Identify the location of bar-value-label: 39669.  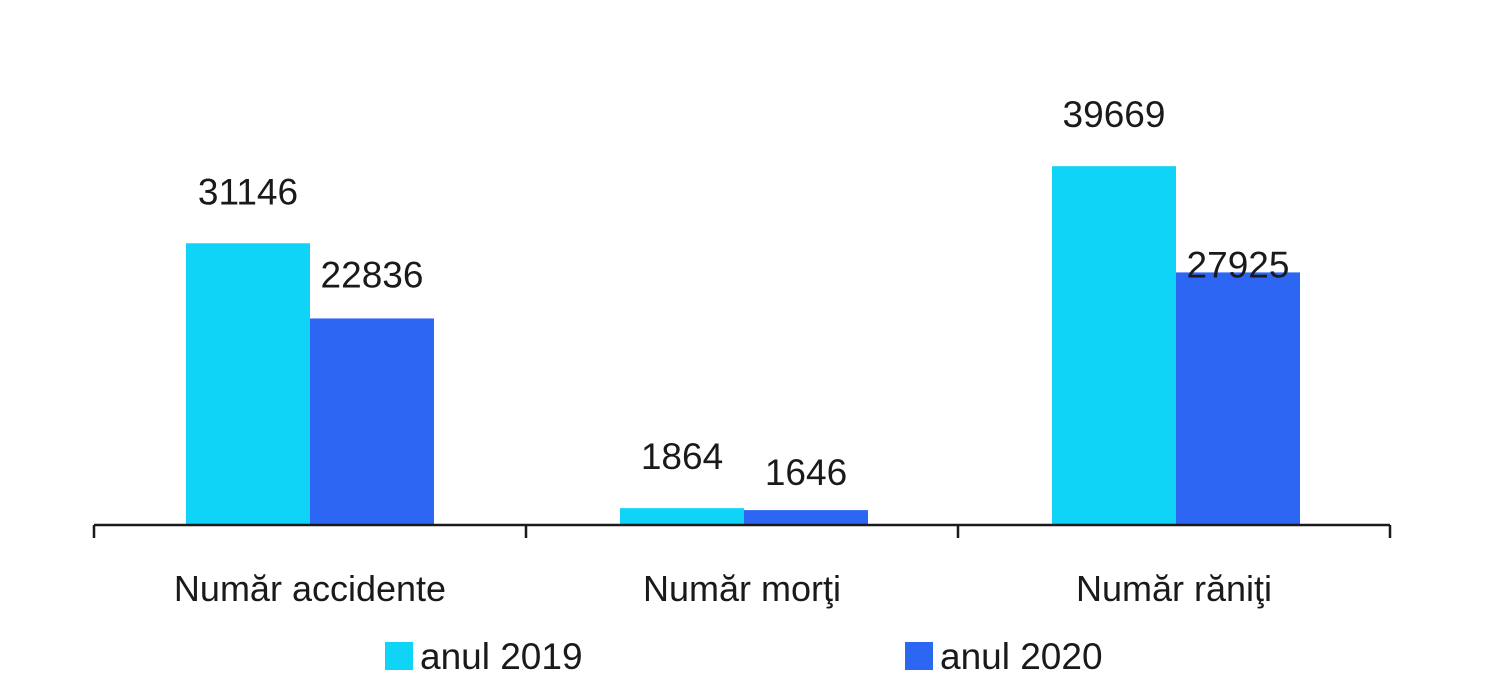
(1114, 114).